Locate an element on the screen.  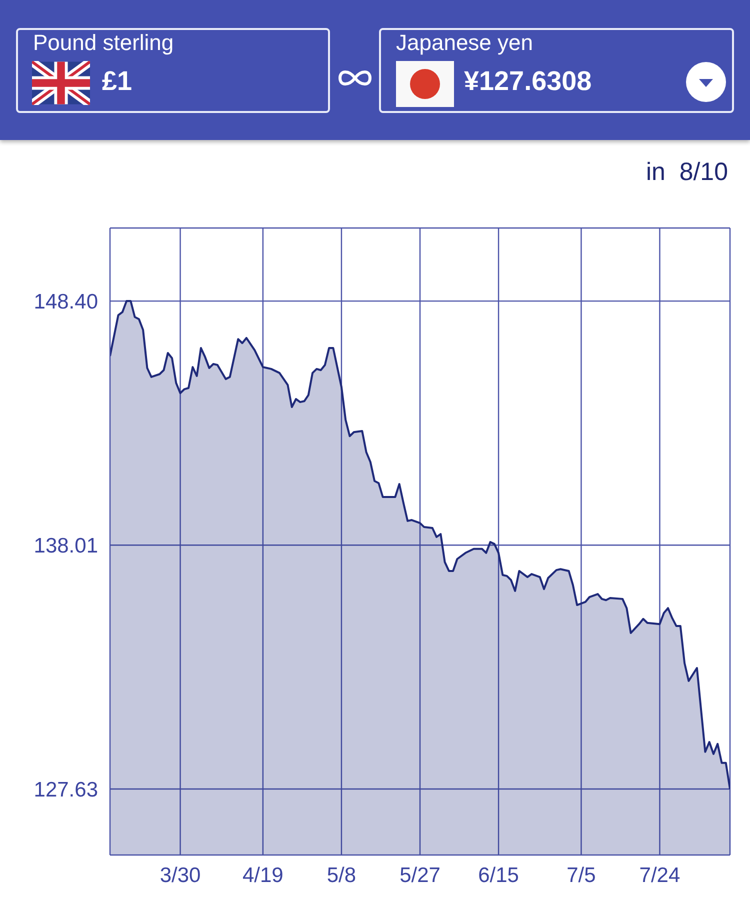
y-tick-label: 138.01 is located at coordinates (66, 546).